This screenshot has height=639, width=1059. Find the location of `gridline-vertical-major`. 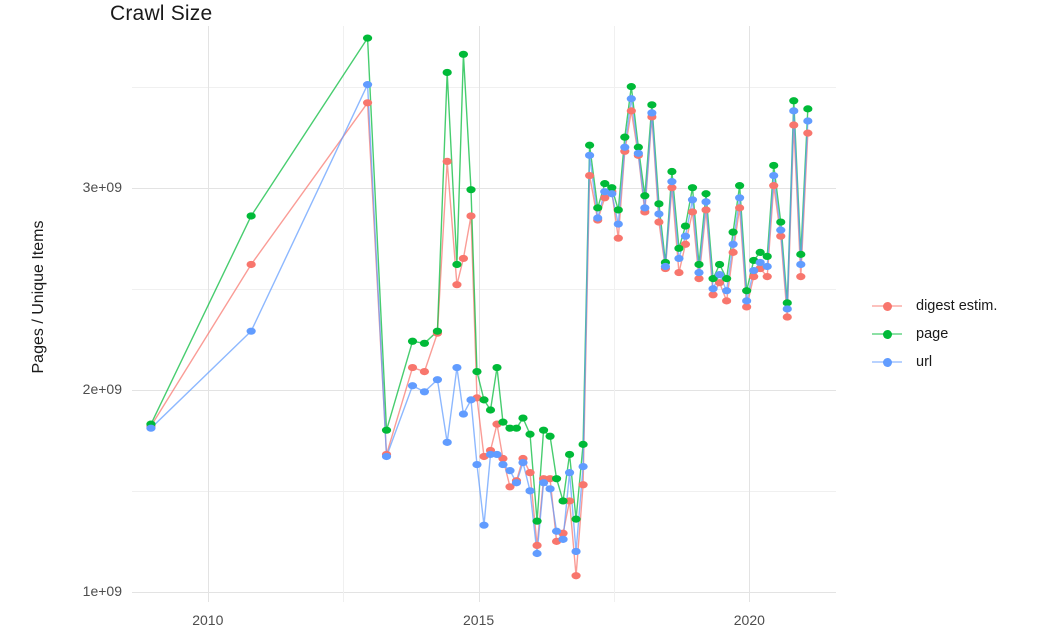

gridline-vertical-major is located at coordinates (750, 314).